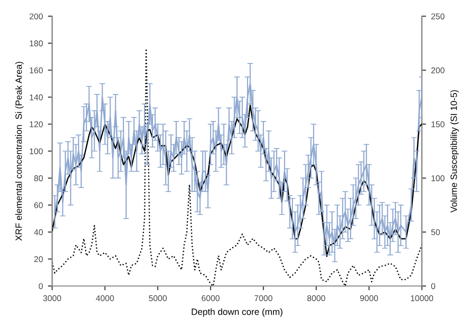 This screenshot has height=325, width=474. What do you see at coordinates (237, 312) in the screenshot?
I see `x-axis-title: Depth down core (mm)` at bounding box center [237, 312].